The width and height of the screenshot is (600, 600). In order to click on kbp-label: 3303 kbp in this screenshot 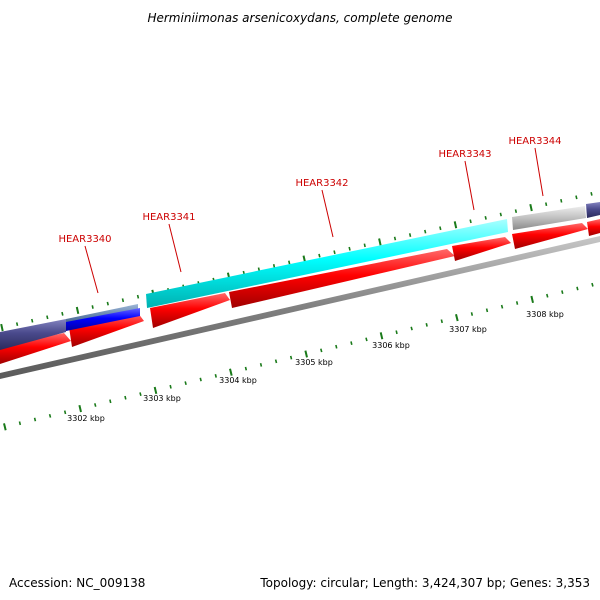, I will do `click(162, 398)`.